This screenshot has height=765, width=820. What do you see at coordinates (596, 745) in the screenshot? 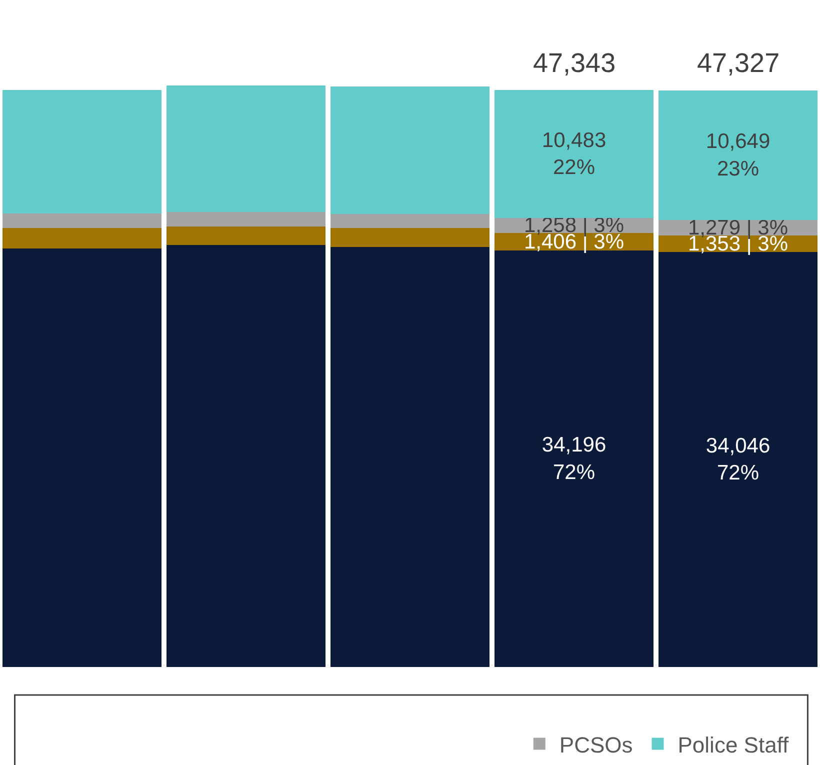
I see `legend-label: PCSOs` at bounding box center [596, 745].